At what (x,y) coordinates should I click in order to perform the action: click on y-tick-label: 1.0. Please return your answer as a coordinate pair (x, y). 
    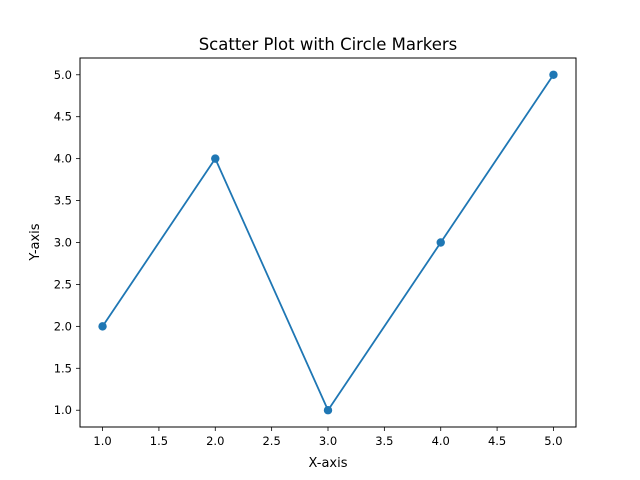
    Looking at the image, I should click on (63, 410).